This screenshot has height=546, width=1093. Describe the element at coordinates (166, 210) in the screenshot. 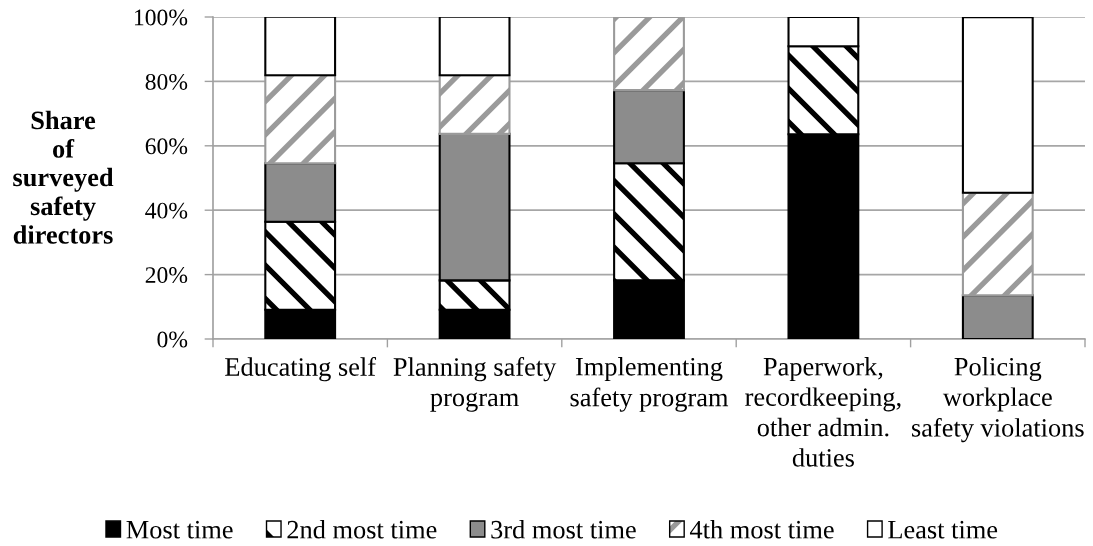

I see `y-tick-label: 40%` at that location.